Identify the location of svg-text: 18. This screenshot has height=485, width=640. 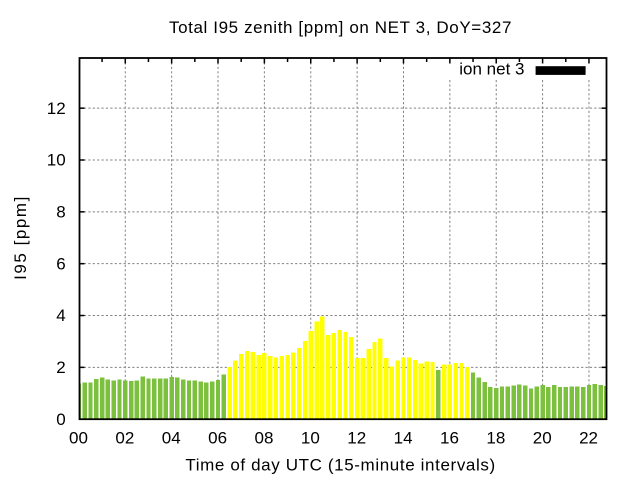
(495, 437).